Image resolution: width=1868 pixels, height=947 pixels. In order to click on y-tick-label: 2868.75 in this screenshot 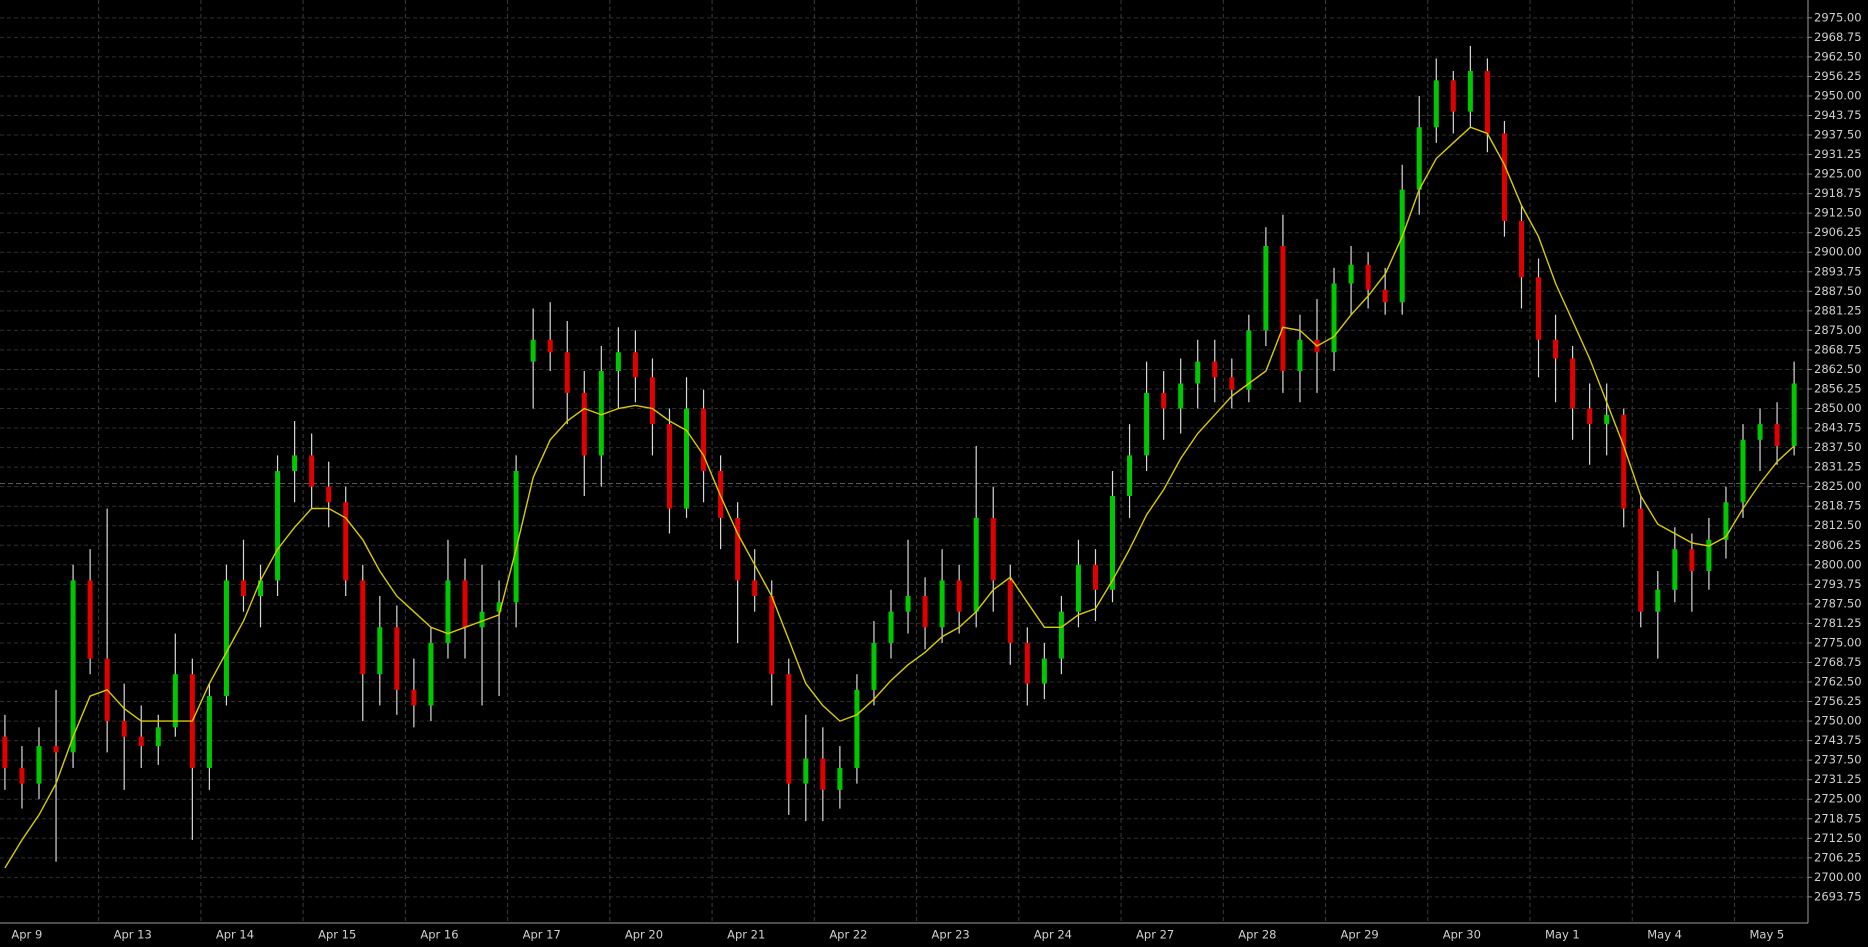, I will do `click(1838, 349)`.